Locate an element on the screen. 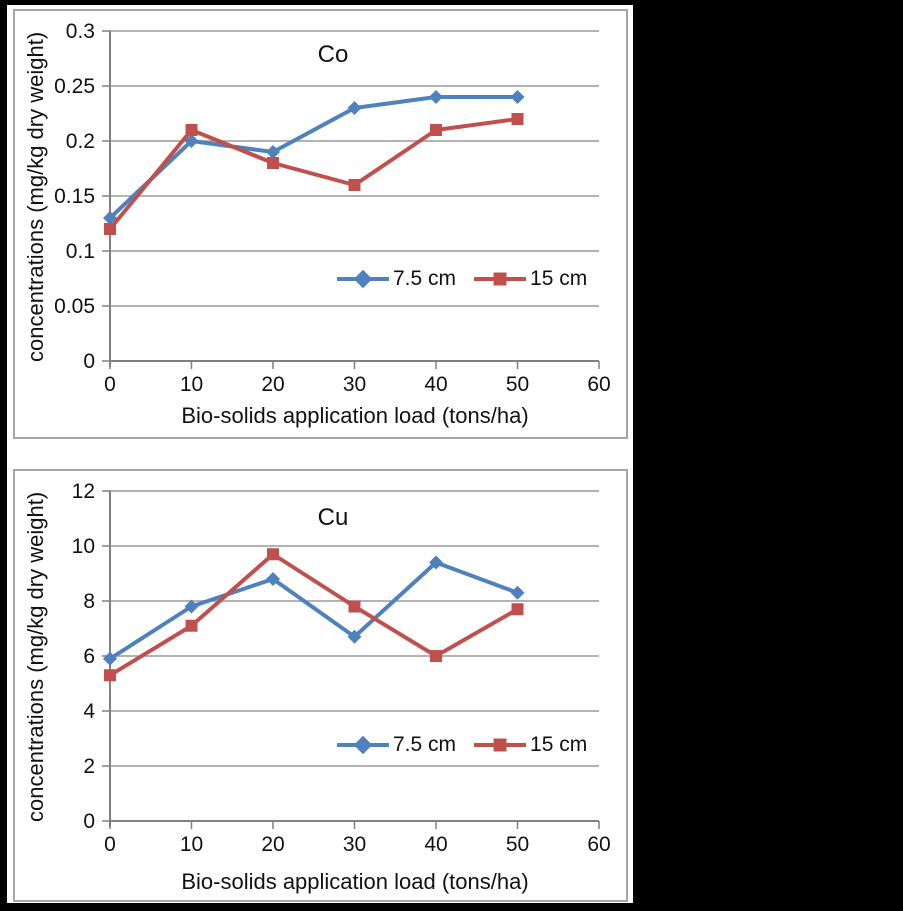  y-tick-label: 0.1 is located at coordinates (80, 251).